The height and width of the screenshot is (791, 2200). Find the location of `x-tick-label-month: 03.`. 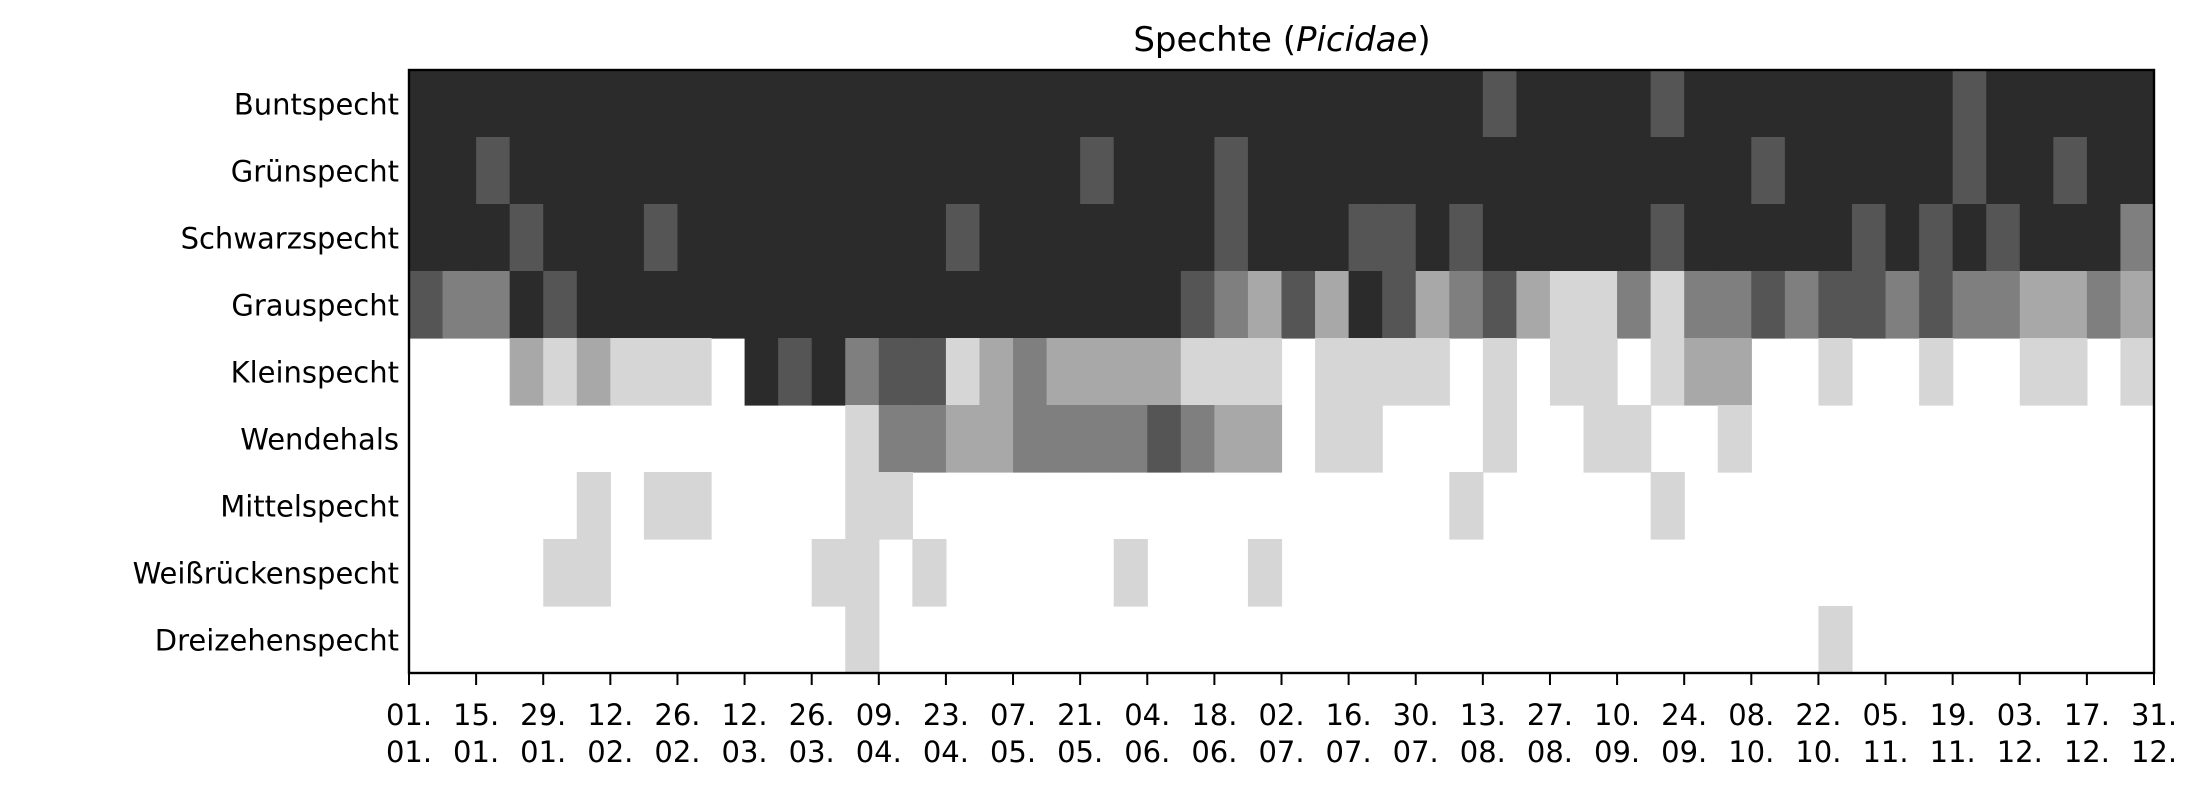

x-tick-label-month: 03. is located at coordinates (745, 752).